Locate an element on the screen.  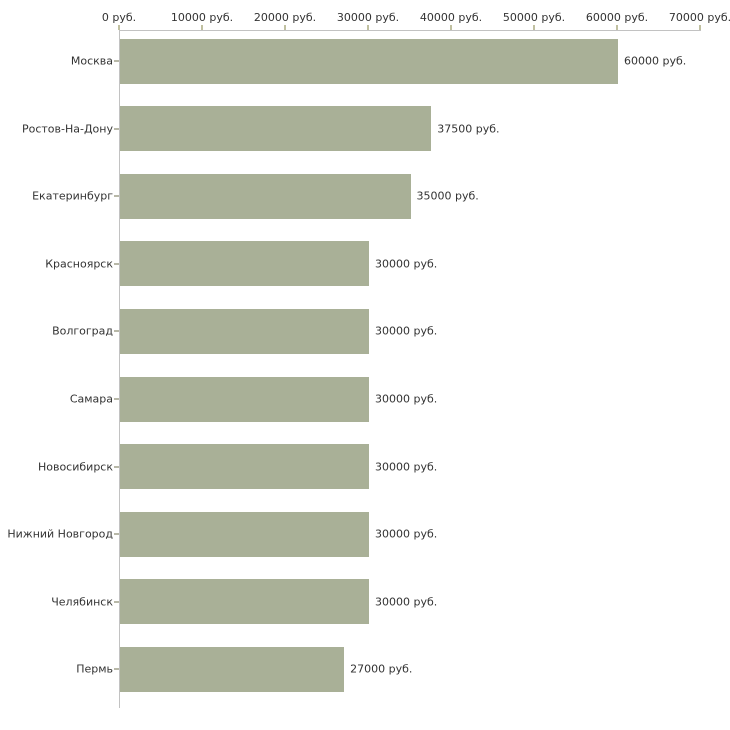
value-label: 60000 руб. is located at coordinates (655, 61).